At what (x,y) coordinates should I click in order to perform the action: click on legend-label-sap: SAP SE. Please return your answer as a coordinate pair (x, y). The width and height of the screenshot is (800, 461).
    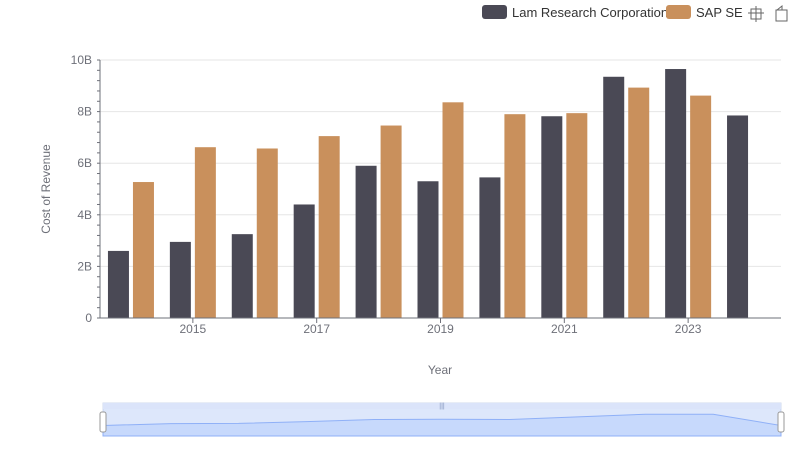
    Looking at the image, I should click on (719, 12).